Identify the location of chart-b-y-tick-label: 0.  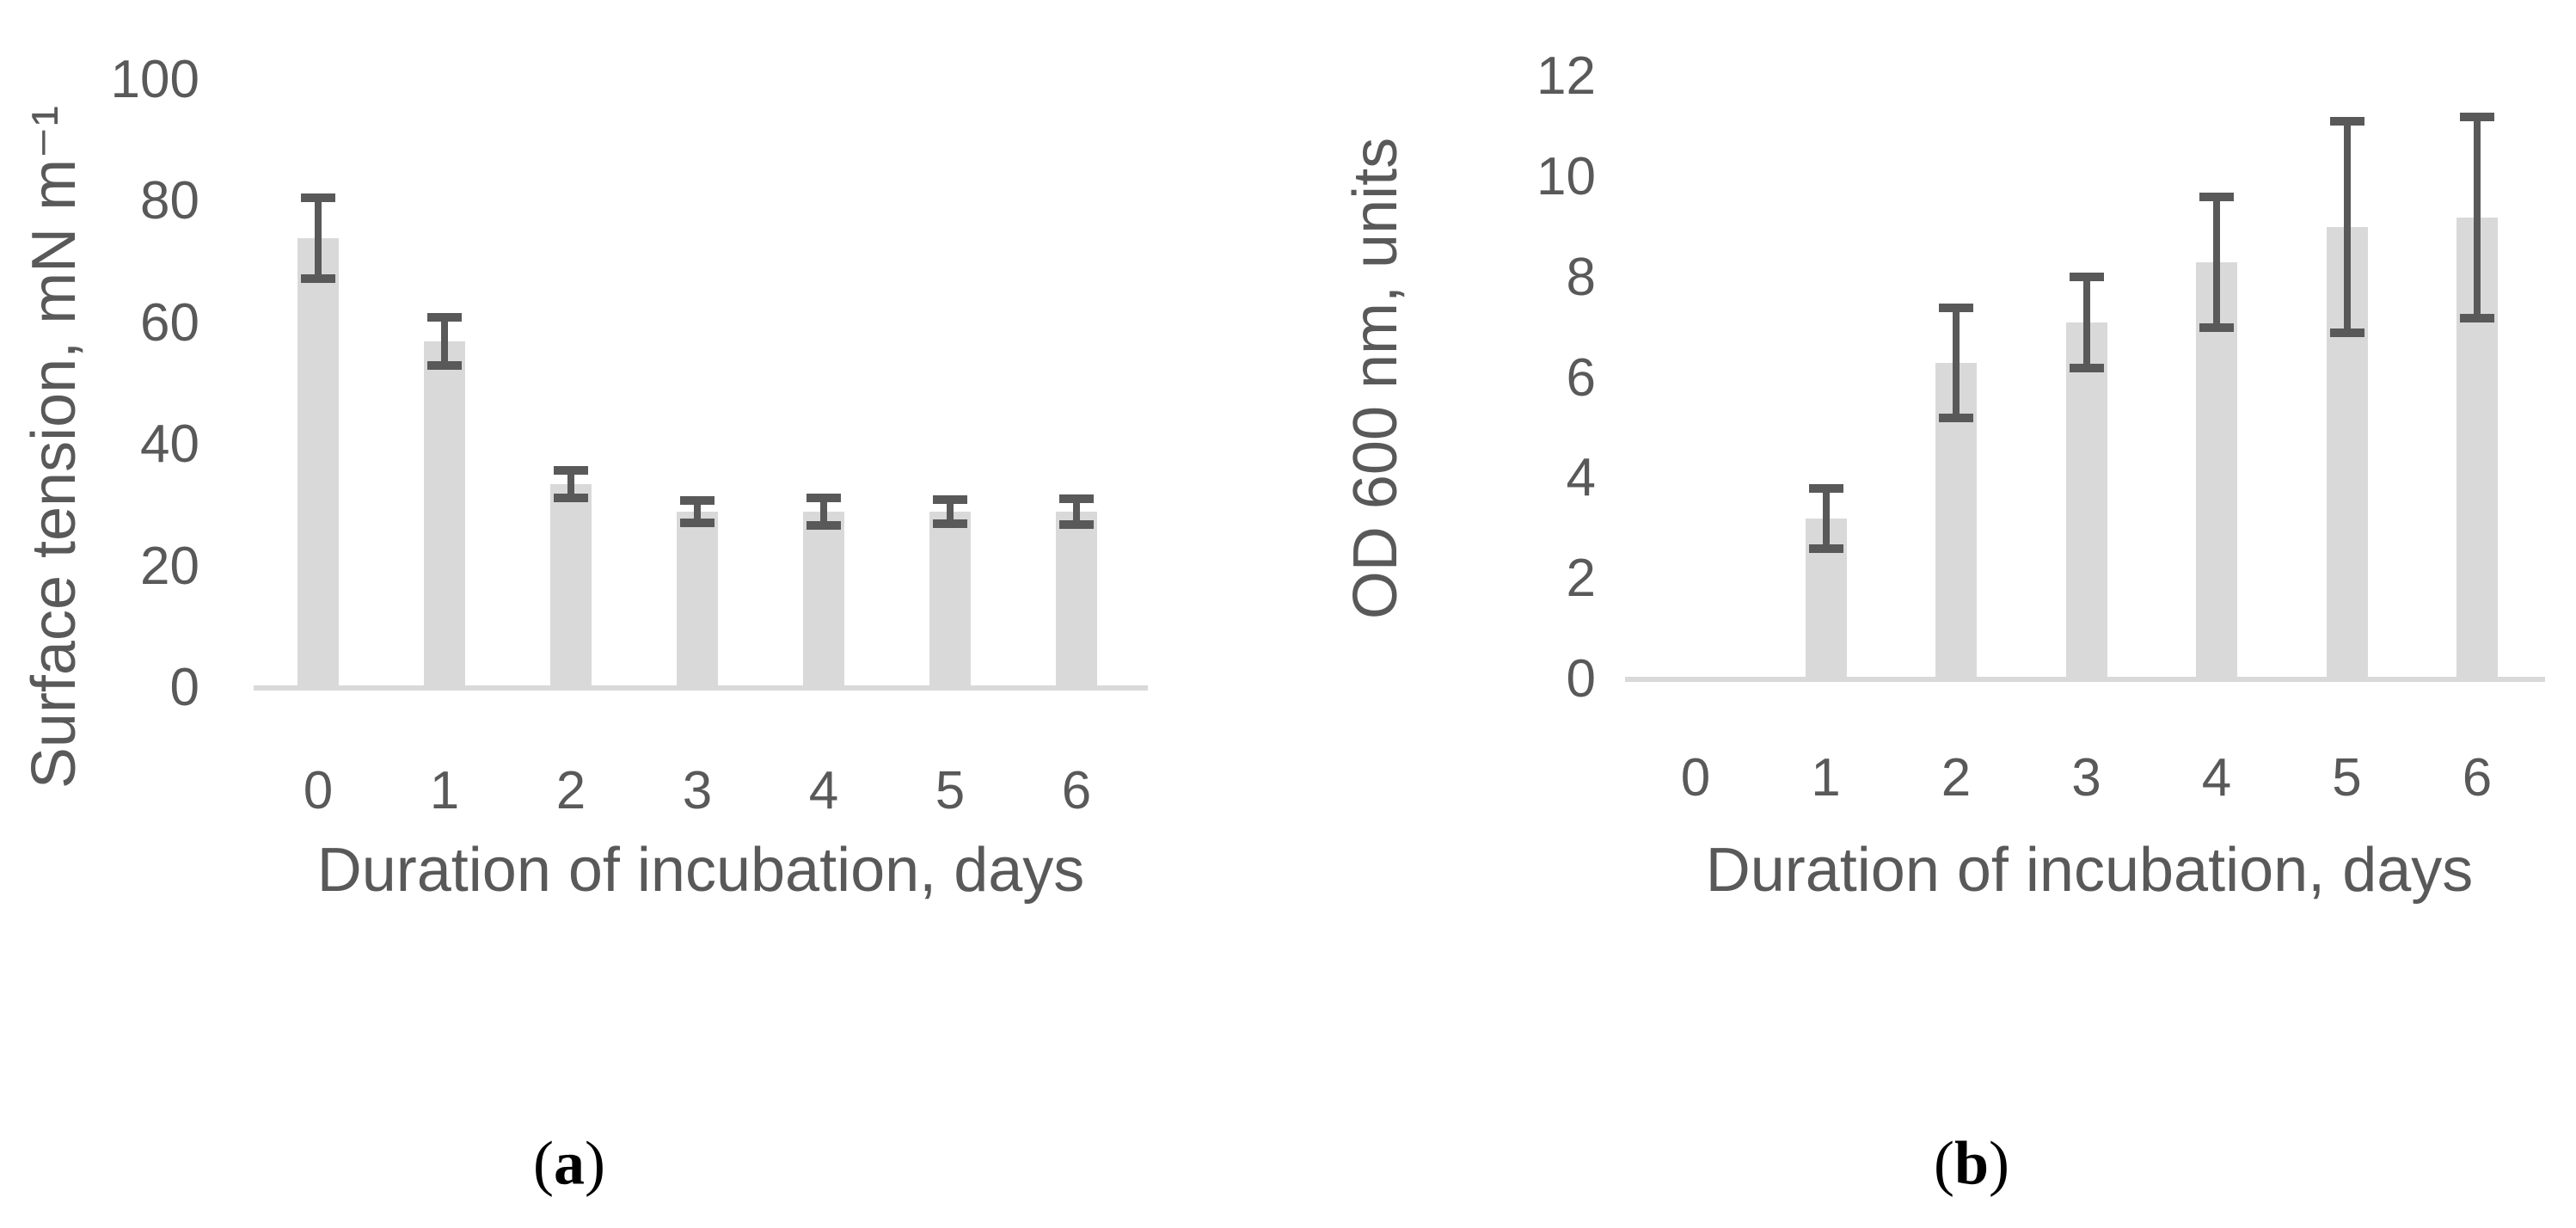
(1581, 679).